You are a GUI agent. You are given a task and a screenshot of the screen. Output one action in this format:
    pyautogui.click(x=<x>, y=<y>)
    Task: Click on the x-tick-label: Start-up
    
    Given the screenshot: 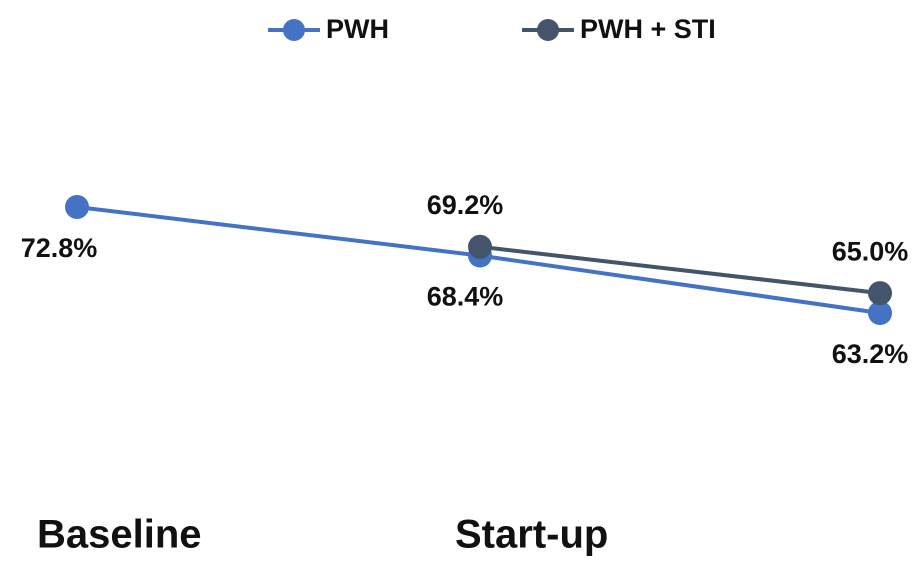 What is the action you would take?
    pyautogui.click(x=531, y=535)
    